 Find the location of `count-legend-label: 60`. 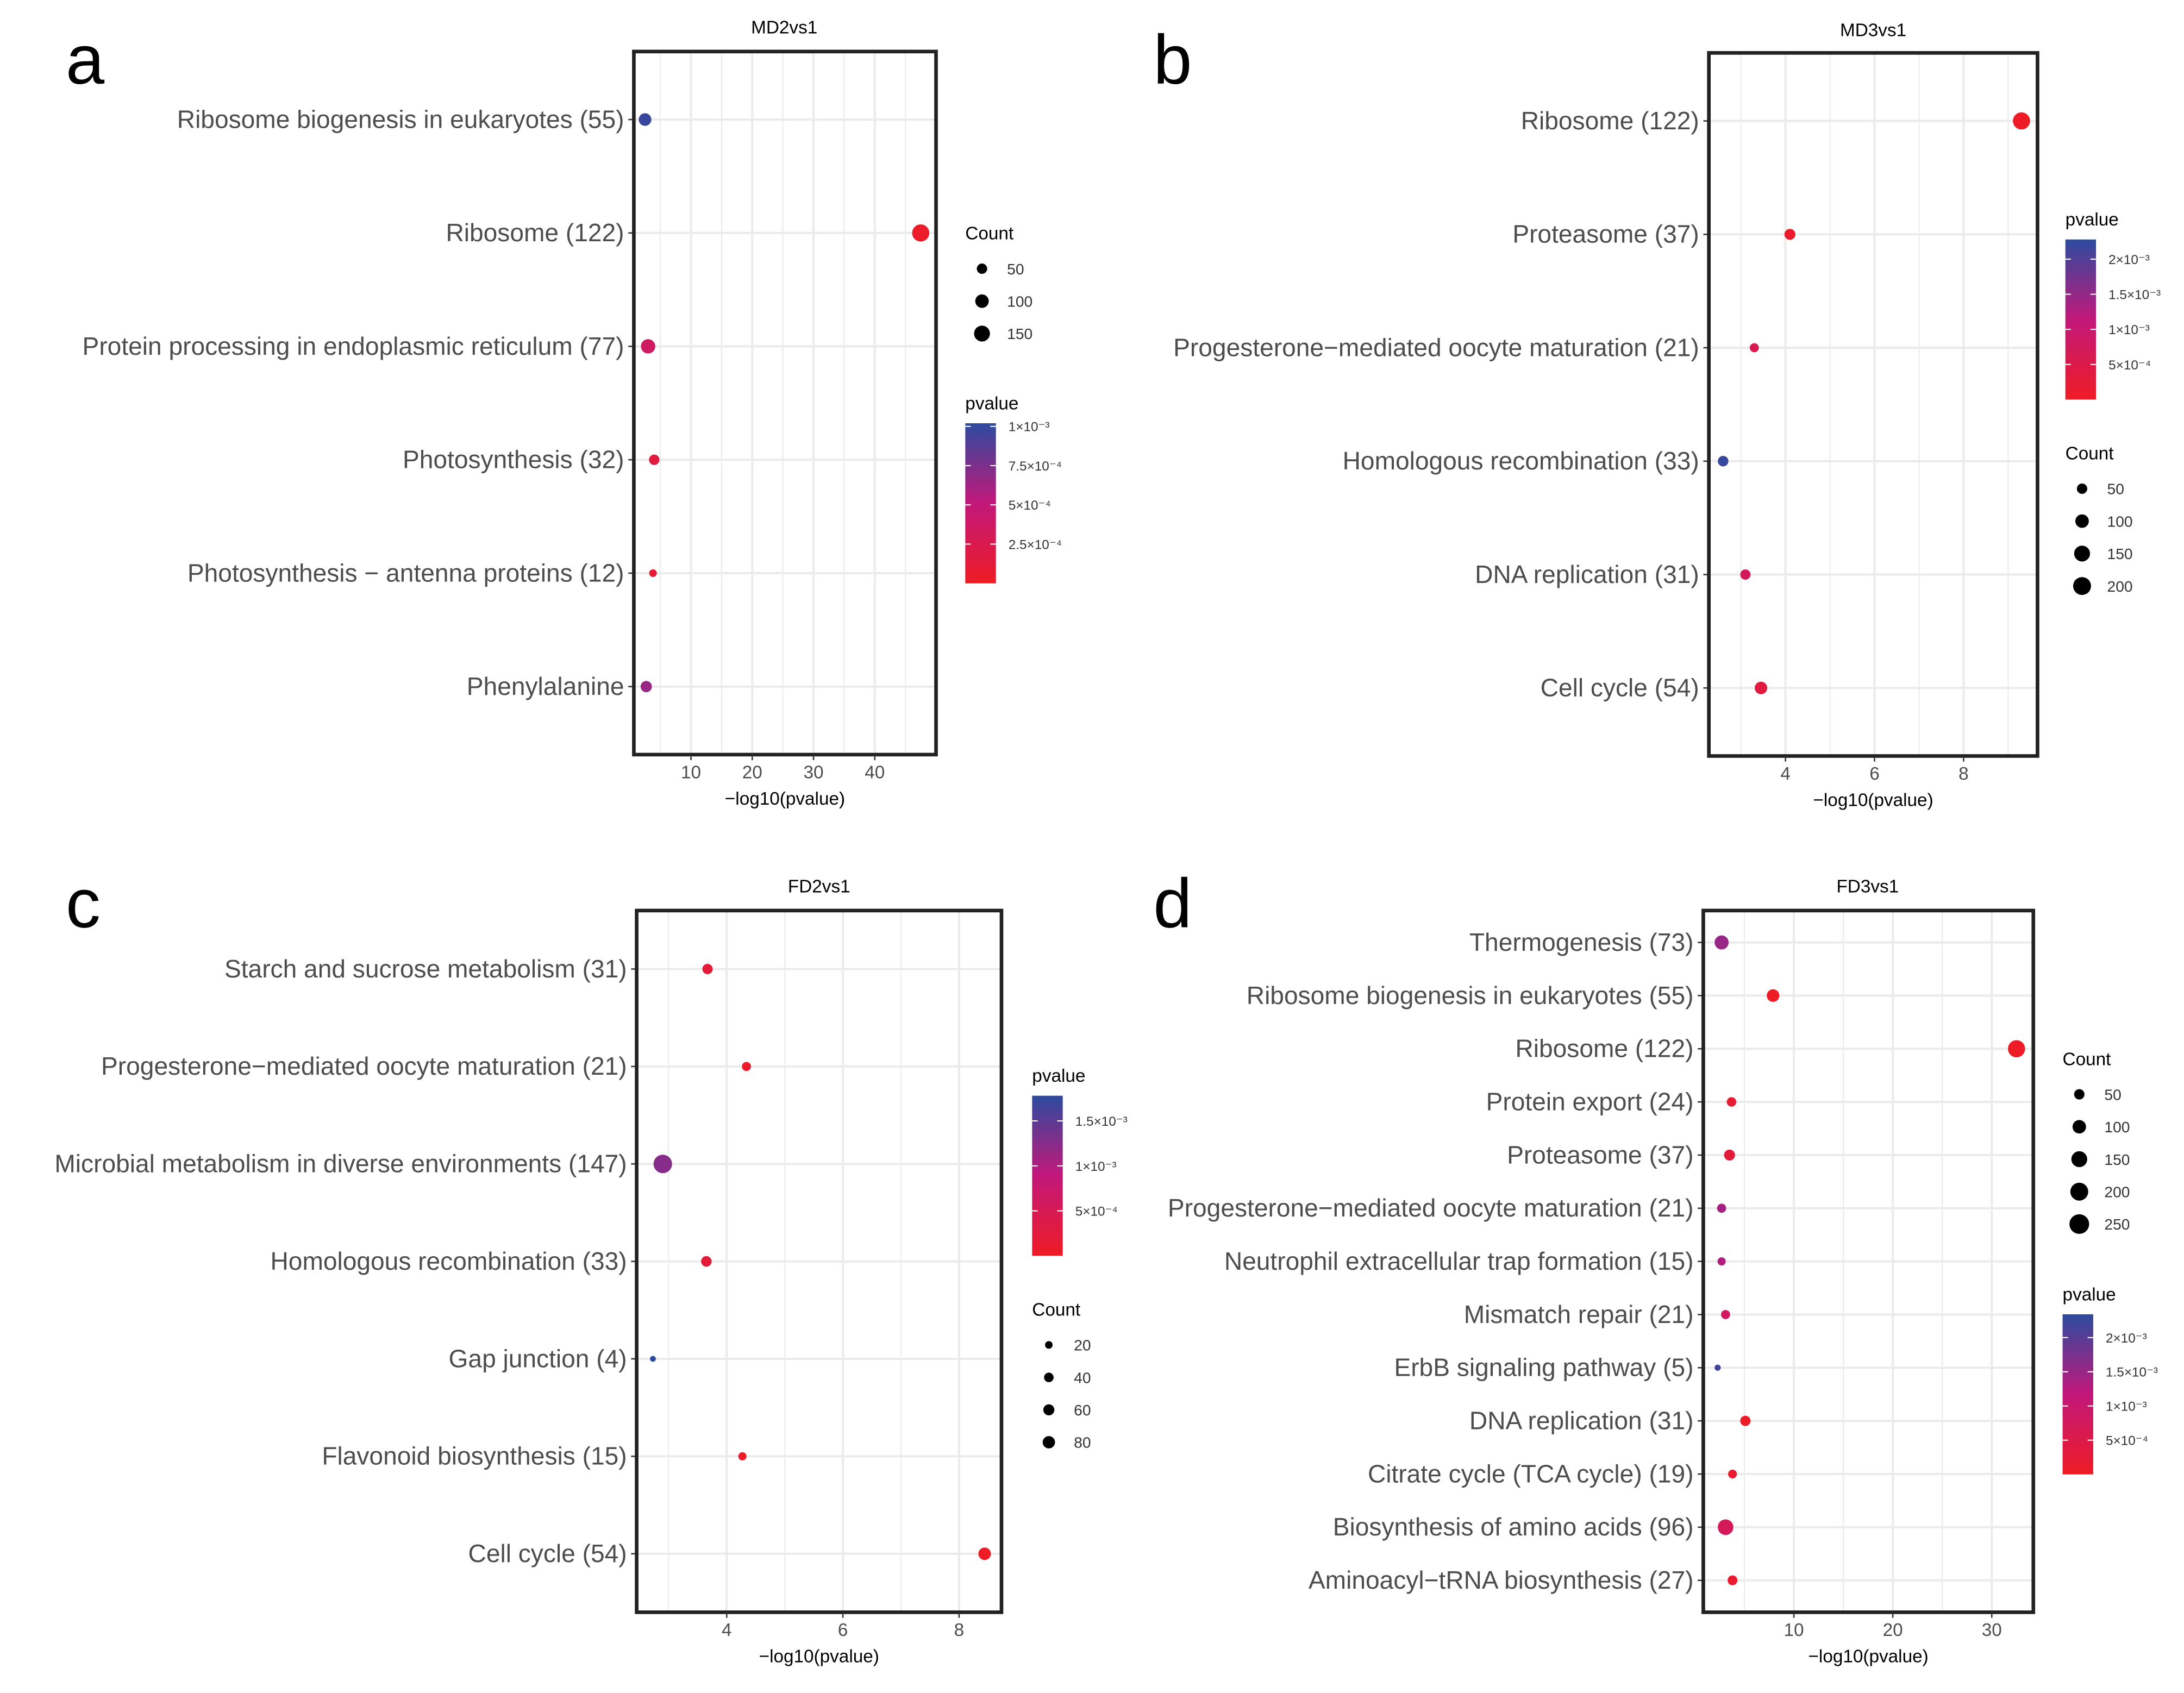

count-legend-label: 60 is located at coordinates (1082, 1410).